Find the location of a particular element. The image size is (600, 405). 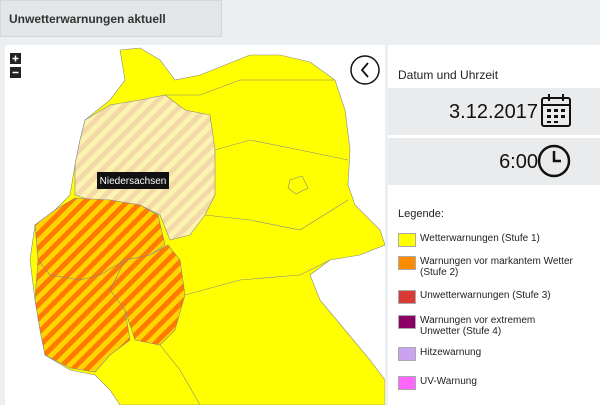

tooltip-bg is located at coordinates (133, 180).